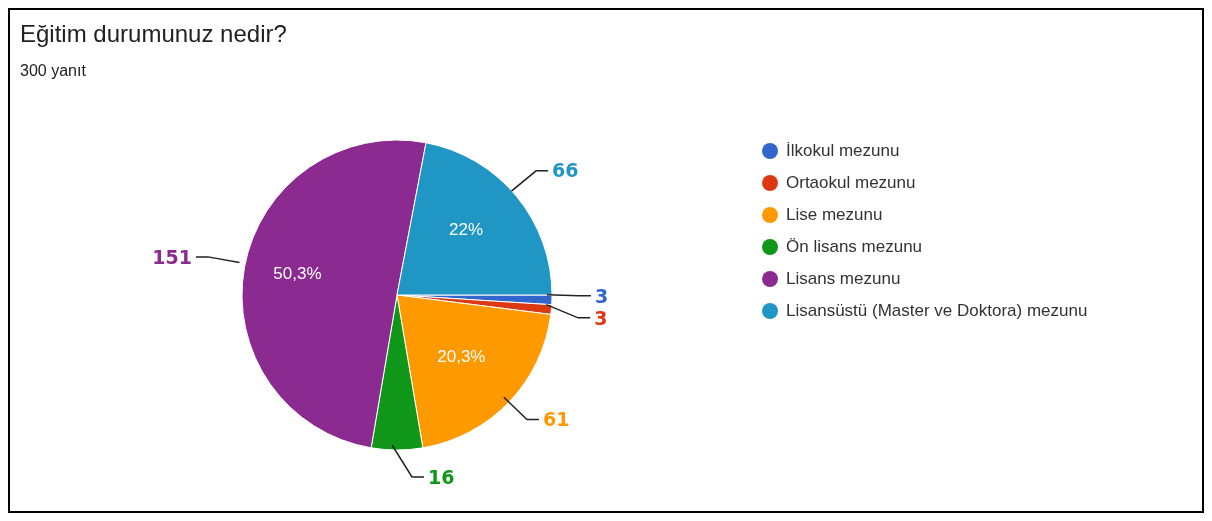 This screenshot has height=521, width=1212. I want to click on data-label: 16, so click(441, 476).